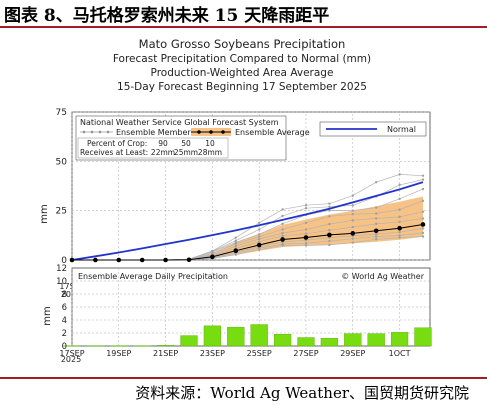 Image resolution: width=487 pixels, height=410 pixels. I want to click on bottom-y-tick-label: 8, so click(64, 295).